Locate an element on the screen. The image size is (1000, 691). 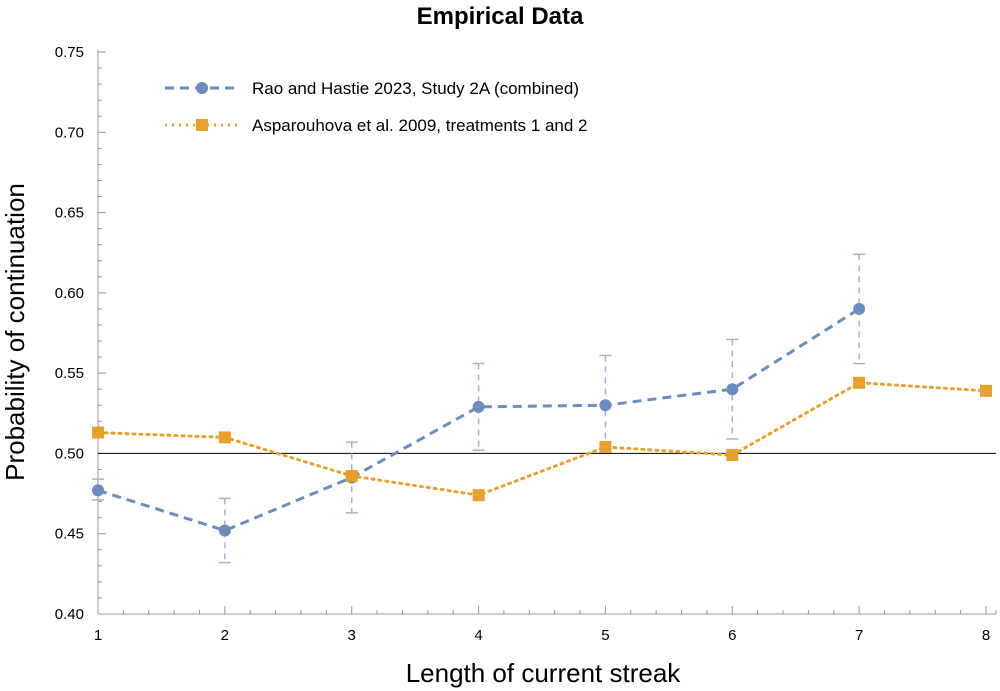
x-ticks: 1 2 3 4 5 6 7 8 is located at coordinates (545, 625).